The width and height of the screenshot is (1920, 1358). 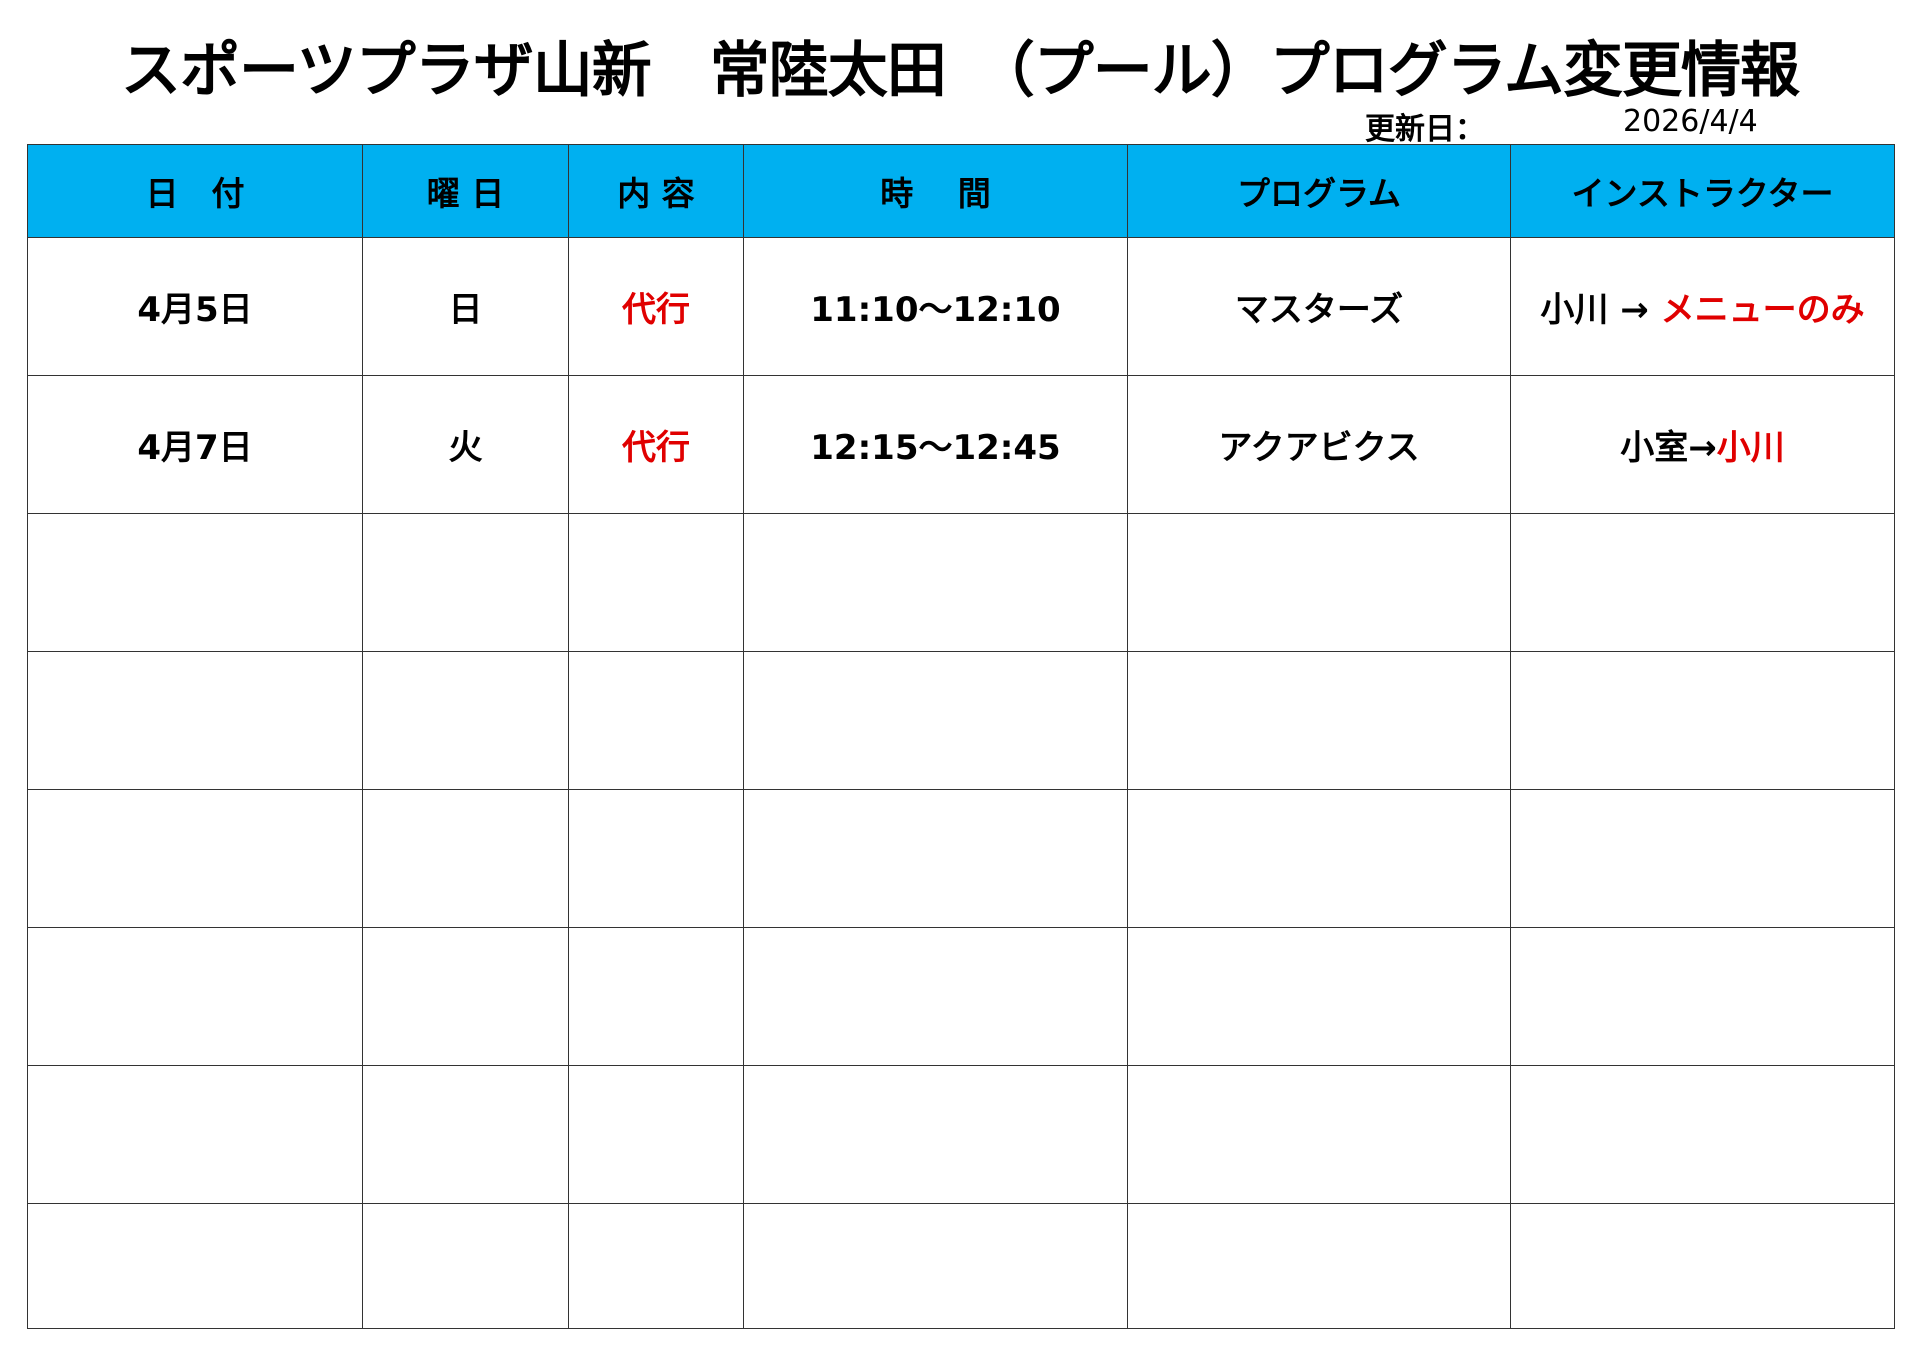 I want to click on header-weekday: 曜 日, so click(x=465, y=191).